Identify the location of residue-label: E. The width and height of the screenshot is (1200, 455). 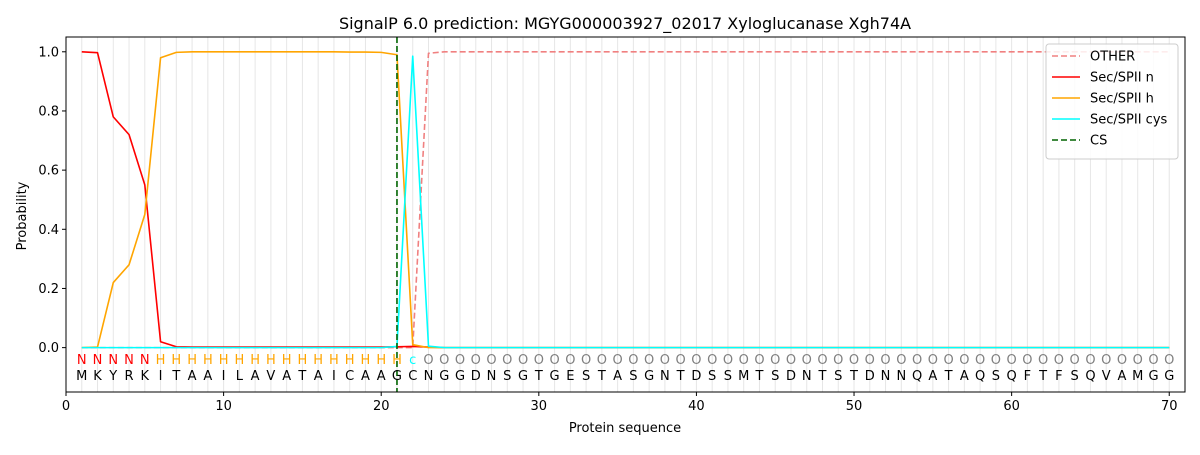
(570, 376).